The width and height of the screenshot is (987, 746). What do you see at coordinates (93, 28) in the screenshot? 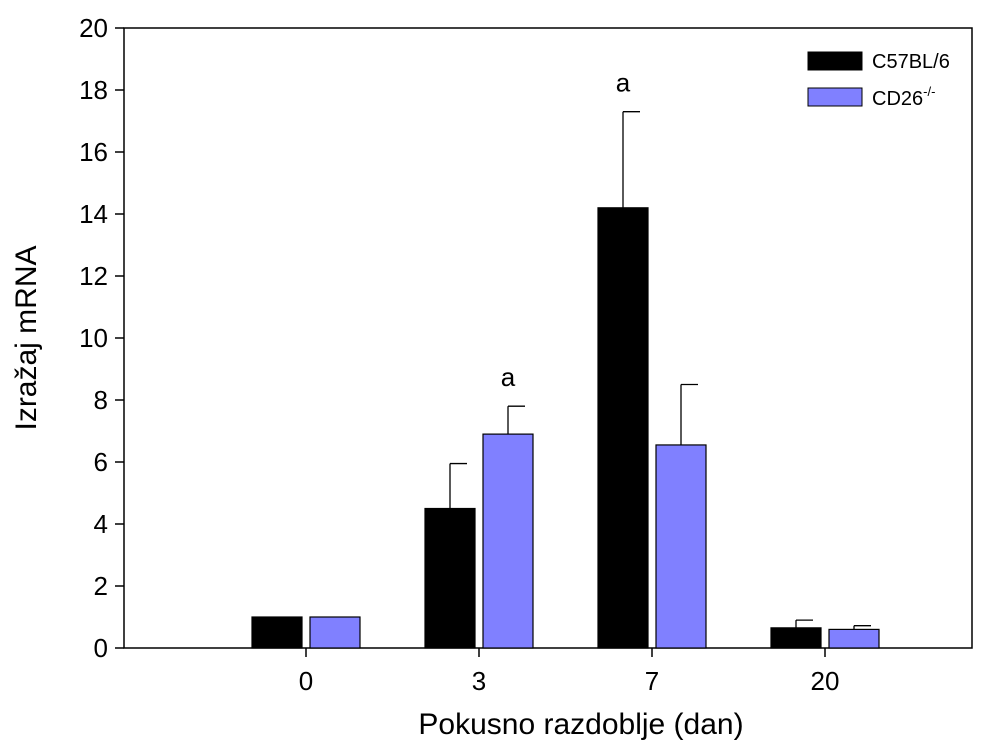
I see `y-tick-label: 20` at bounding box center [93, 28].